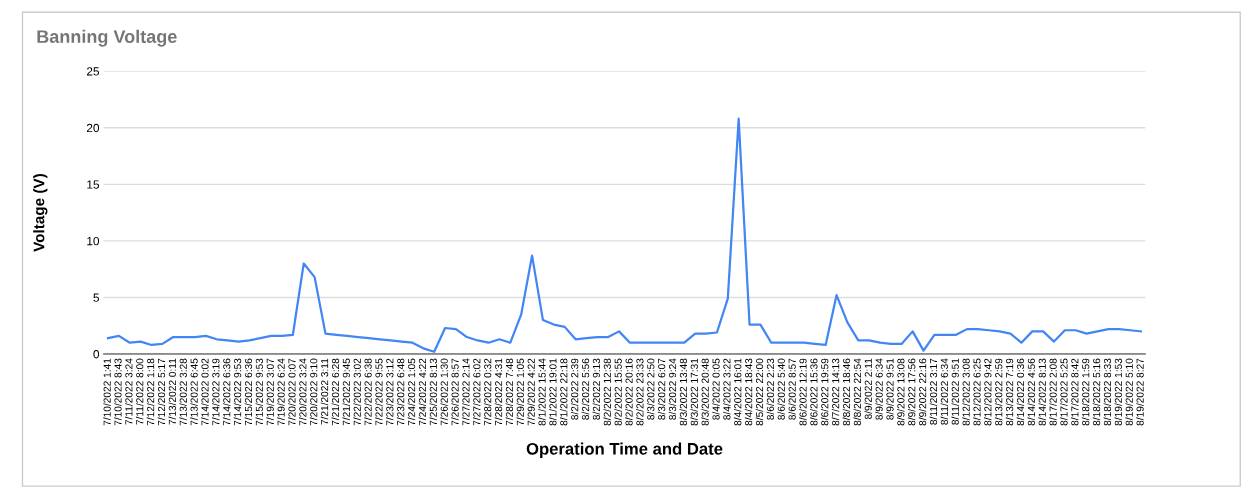  What do you see at coordinates (248, 392) in the screenshot?
I see `x-tick-label: 7/15/2022 6:36` at bounding box center [248, 392].